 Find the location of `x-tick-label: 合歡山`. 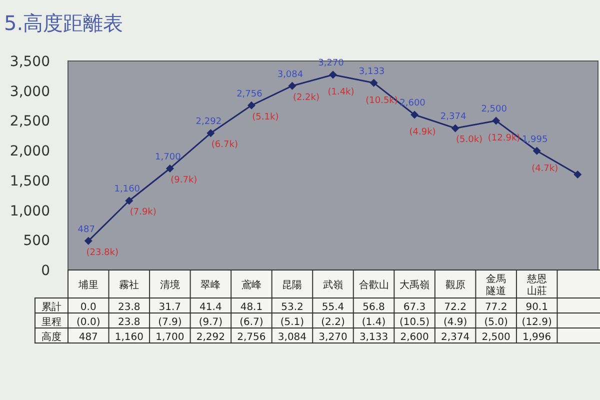

x-tick-label: 合歡山 is located at coordinates (373, 285).